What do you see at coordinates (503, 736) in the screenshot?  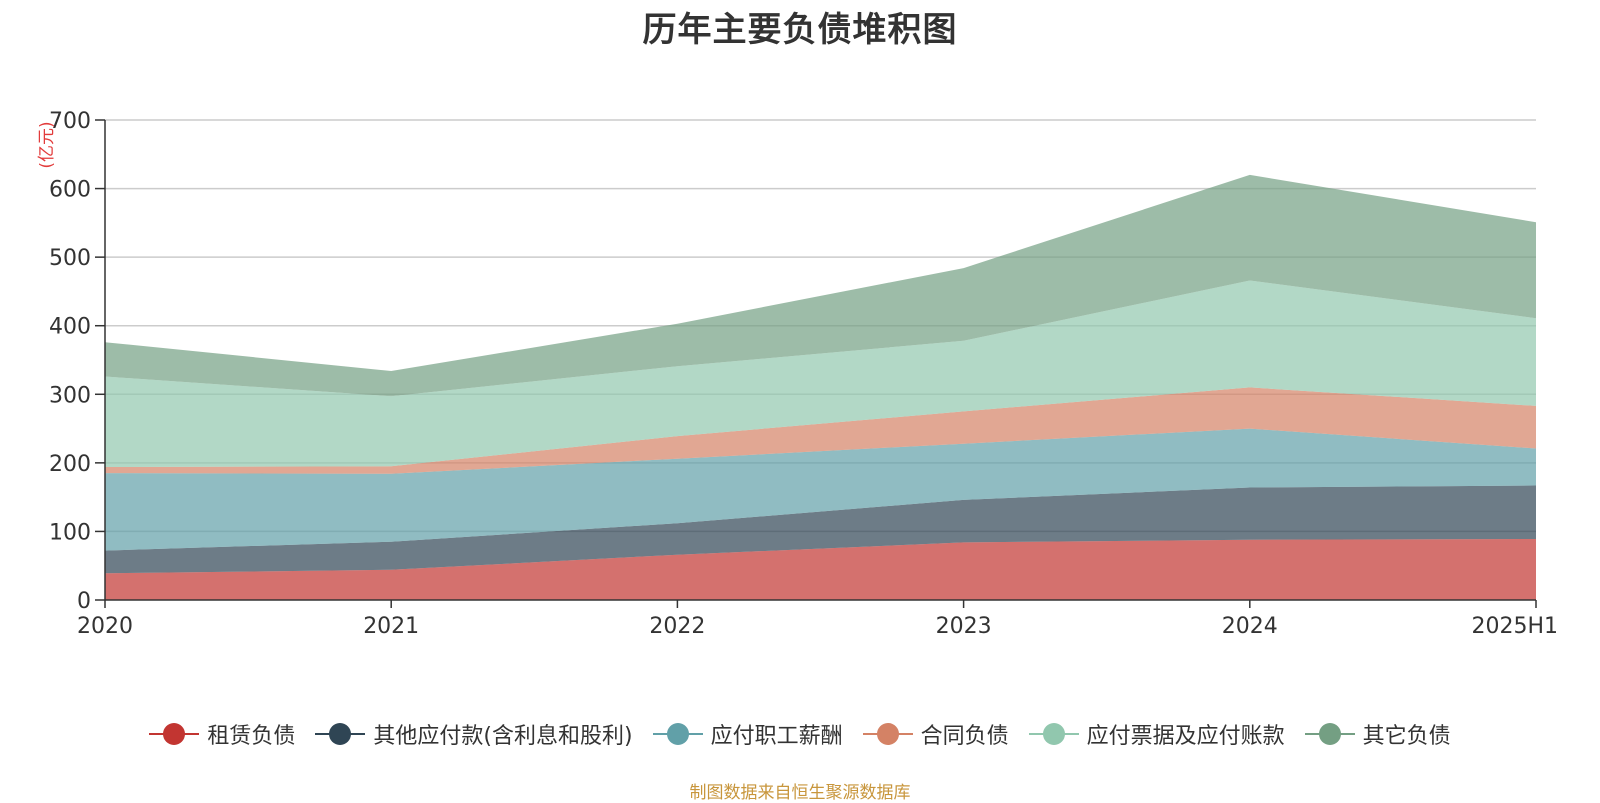 I see `legend-label: 其他应付款(含利息和股利)` at bounding box center [503, 736].